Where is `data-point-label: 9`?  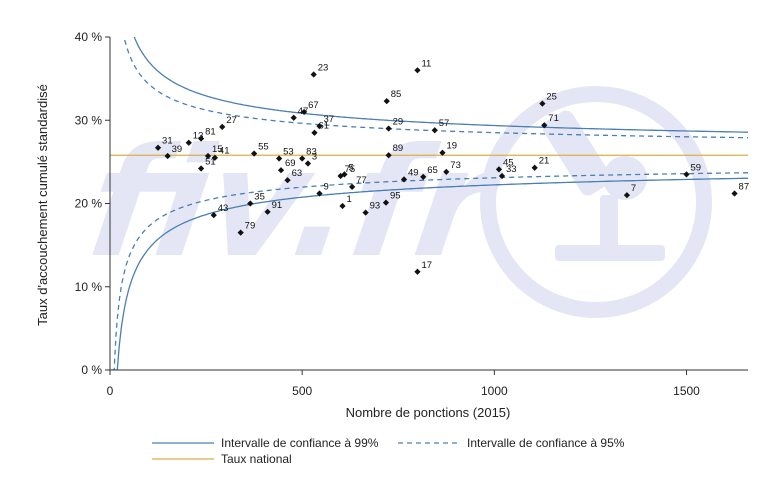 data-point-label: 9 is located at coordinates (325, 187).